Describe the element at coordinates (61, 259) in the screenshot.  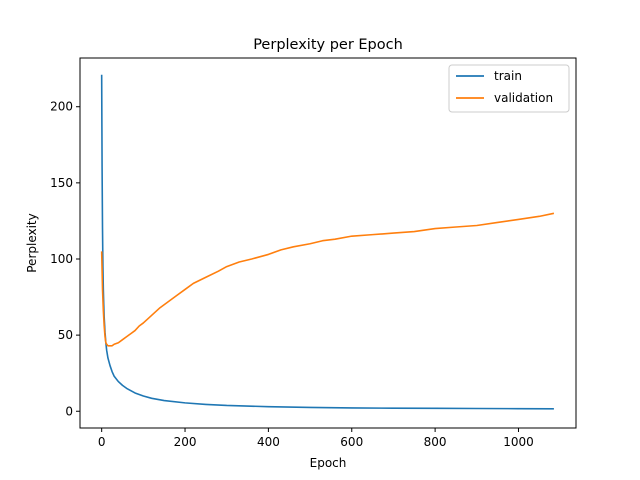
I see `y-tick-label: 100` at that location.